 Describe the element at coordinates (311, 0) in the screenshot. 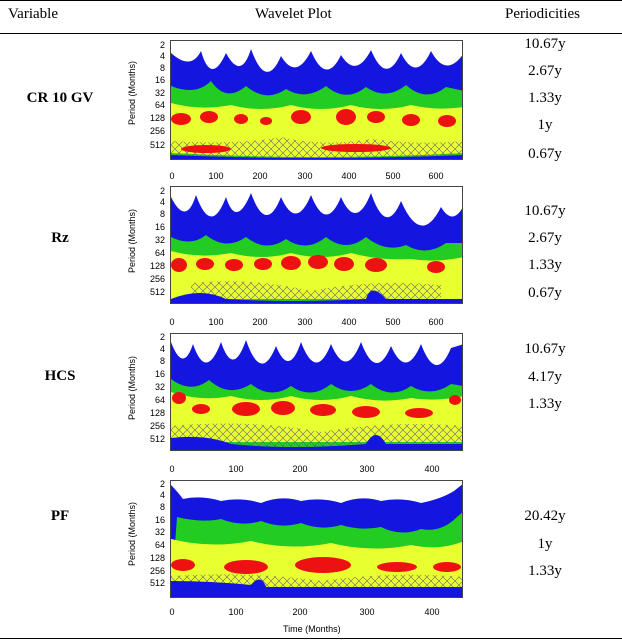

I see `table-top-rule` at that location.